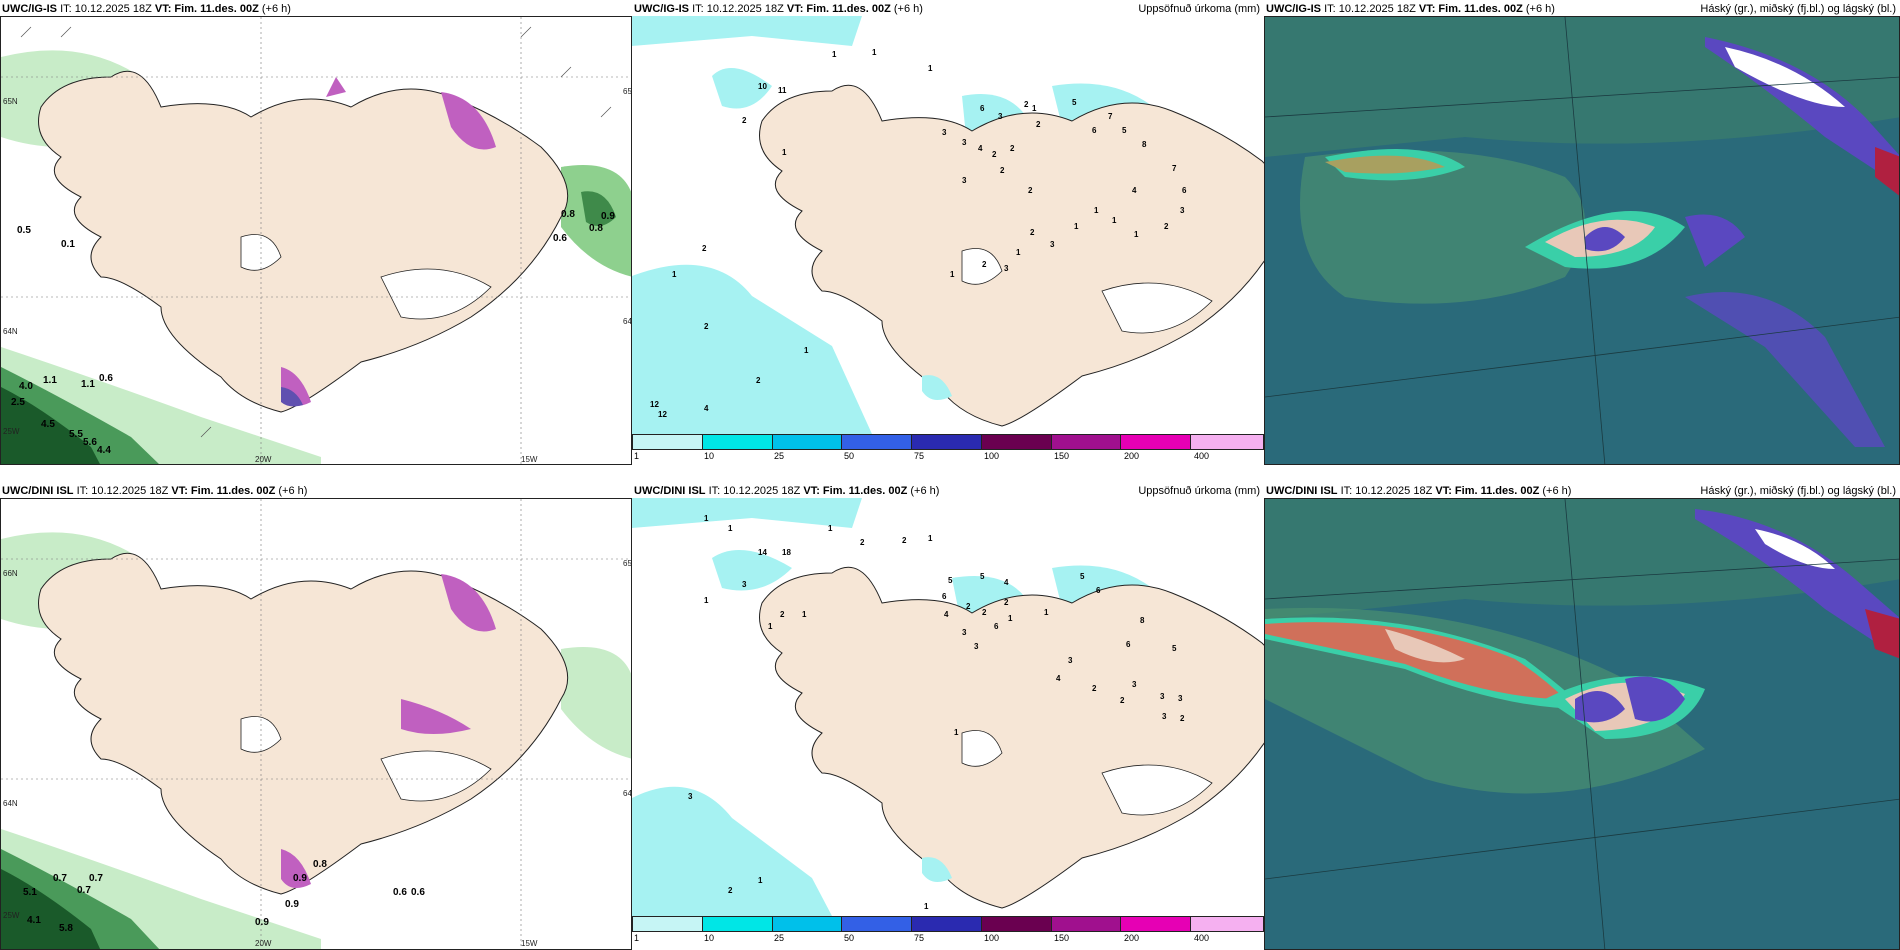 The height and width of the screenshot is (950, 1900). I want to click on value-label: 0.6, so click(106, 378).